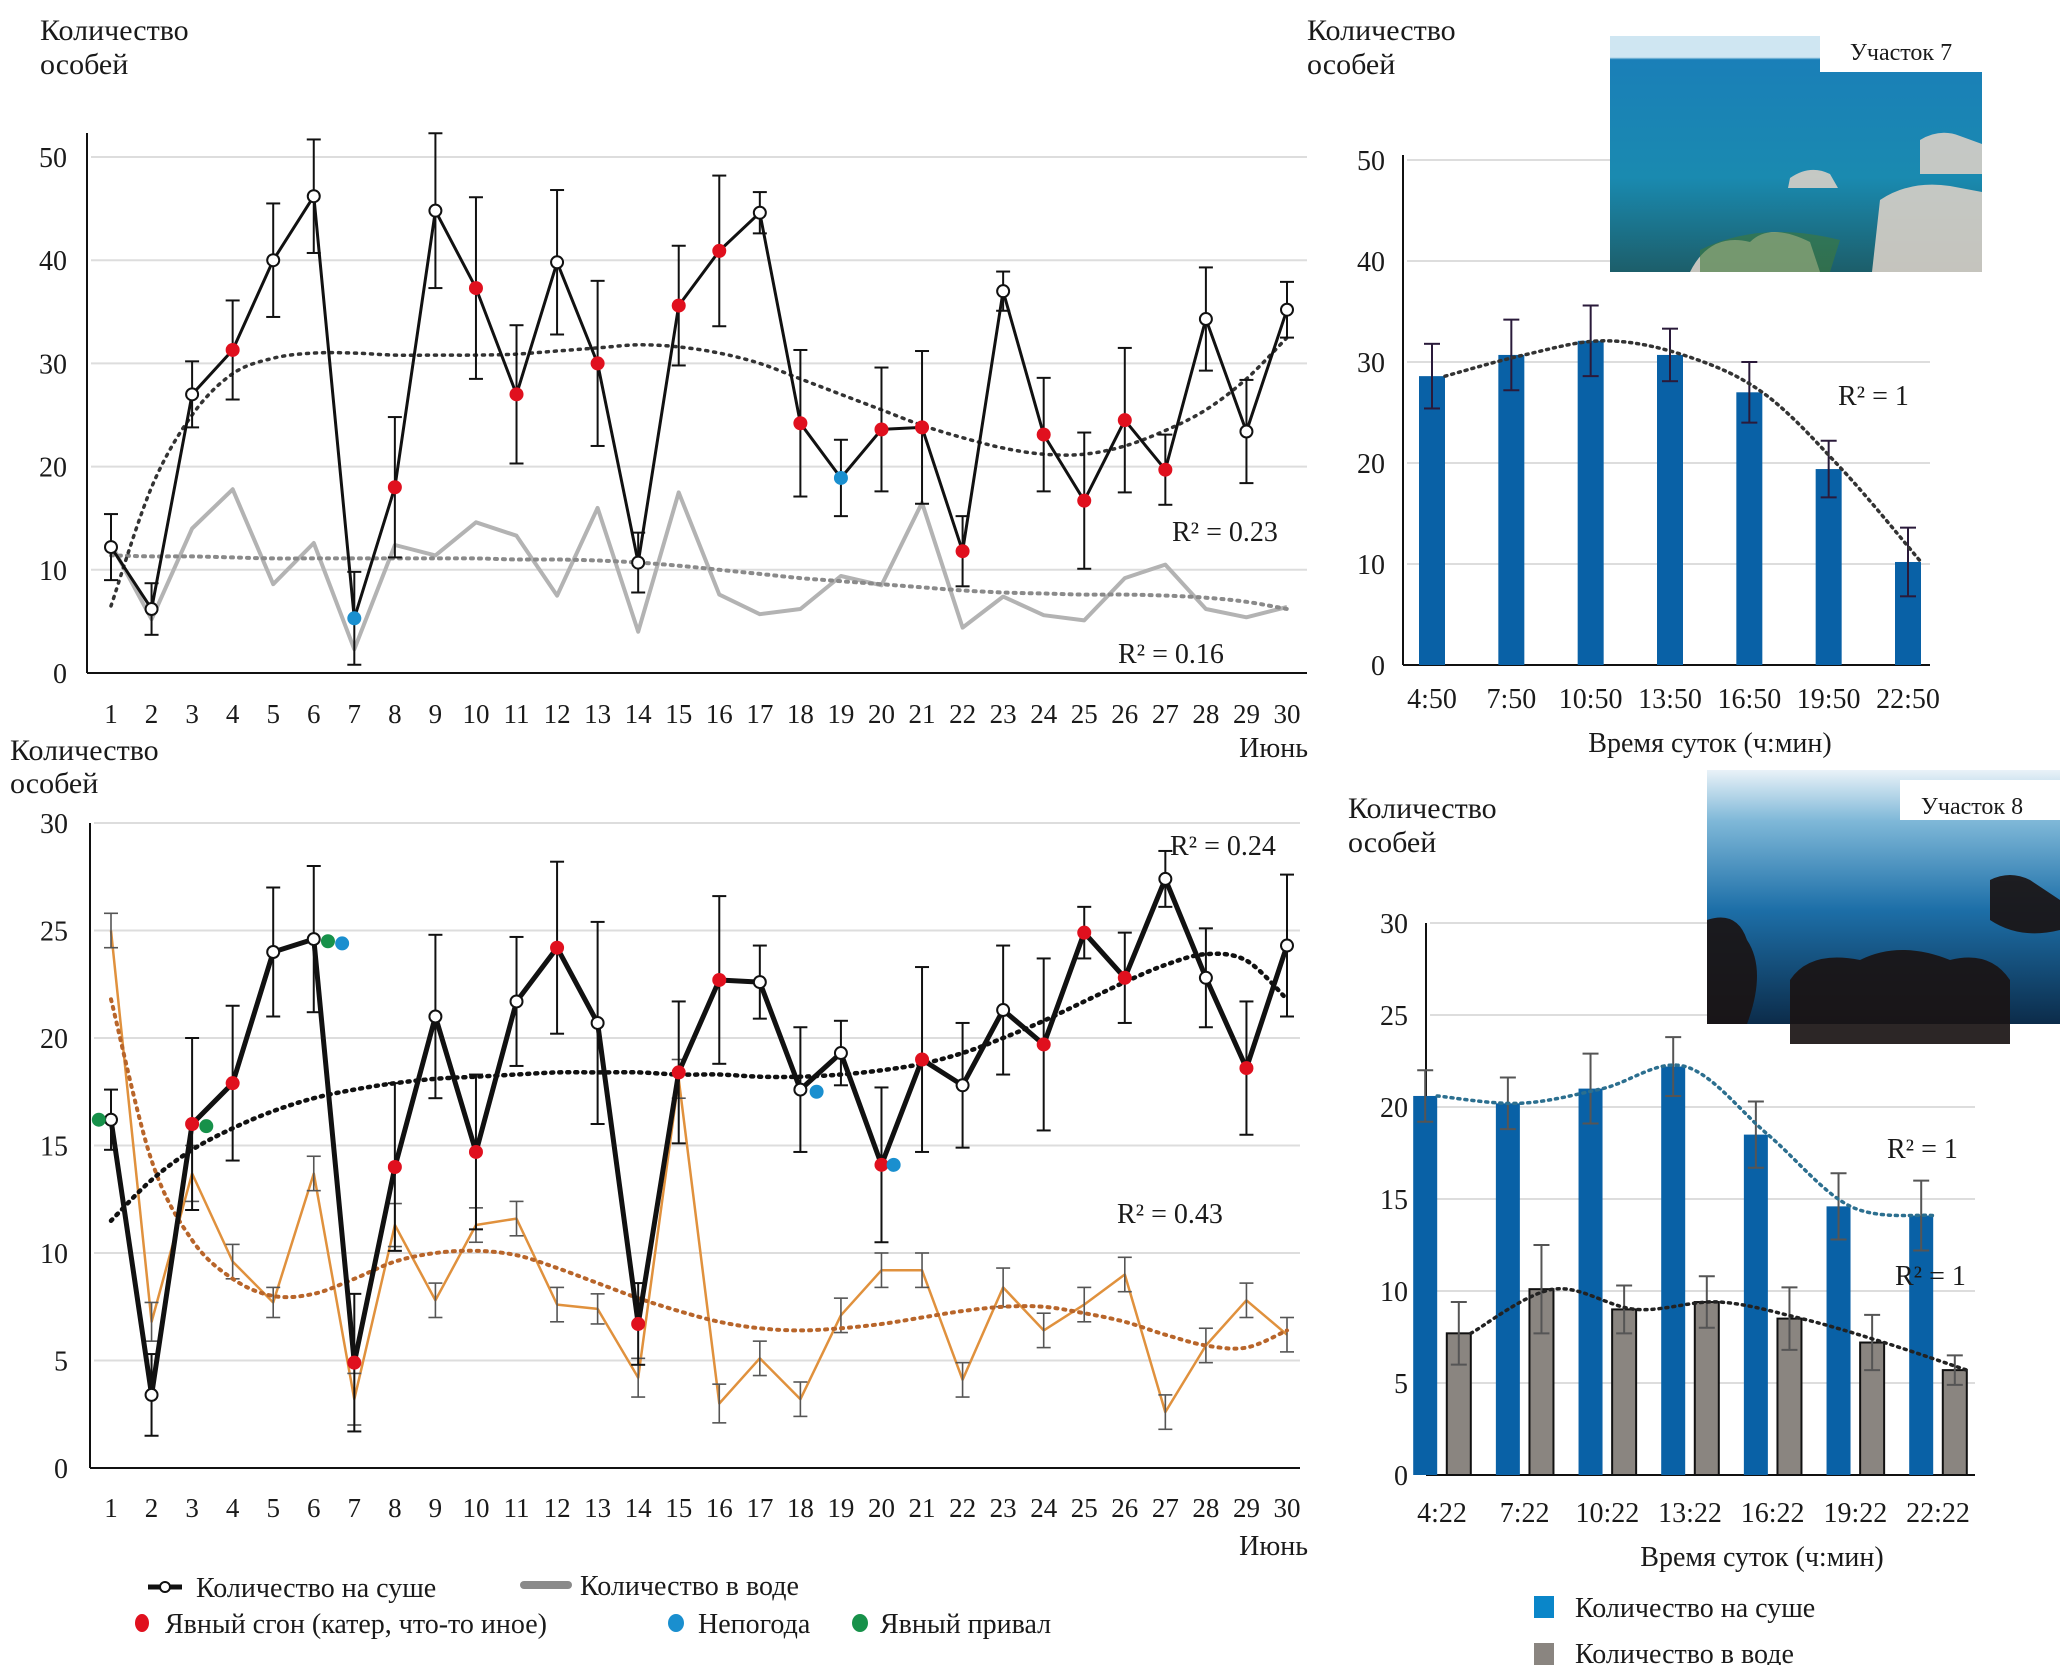 This screenshot has height=1665, width=2067. Describe the element at coordinates (1442, 1513) in the screenshot. I see `x-tick-label: 4:22` at that location.